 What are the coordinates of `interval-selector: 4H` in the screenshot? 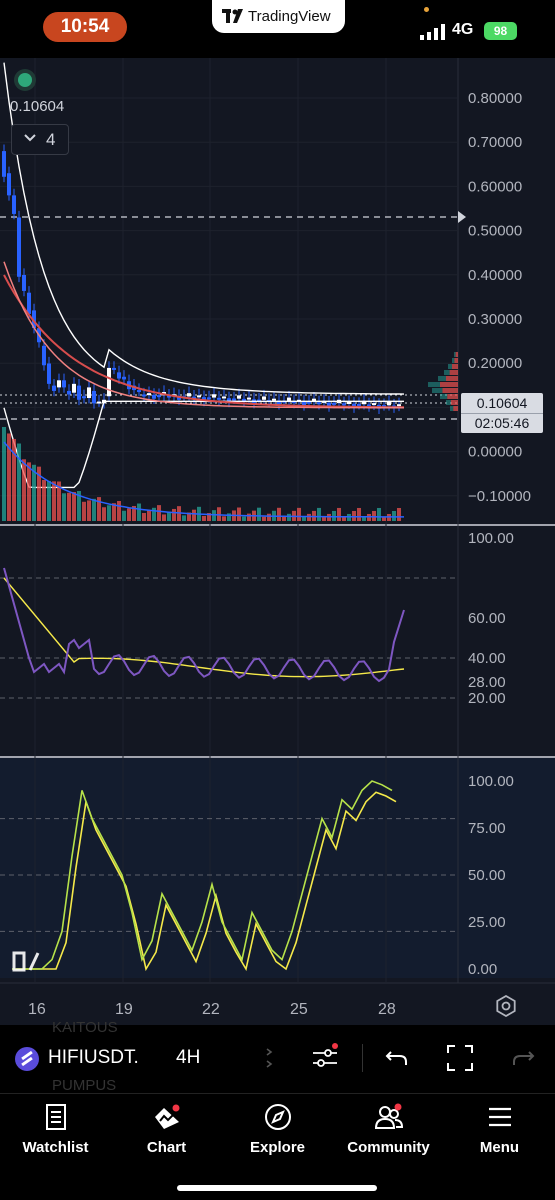 It's located at (188, 1057).